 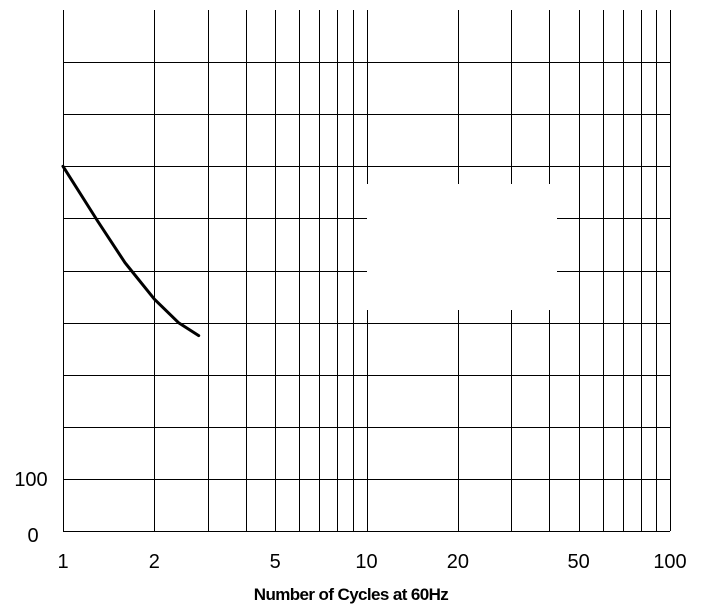 What do you see at coordinates (579, 562) in the screenshot?
I see `x-tick-label: 50` at bounding box center [579, 562].